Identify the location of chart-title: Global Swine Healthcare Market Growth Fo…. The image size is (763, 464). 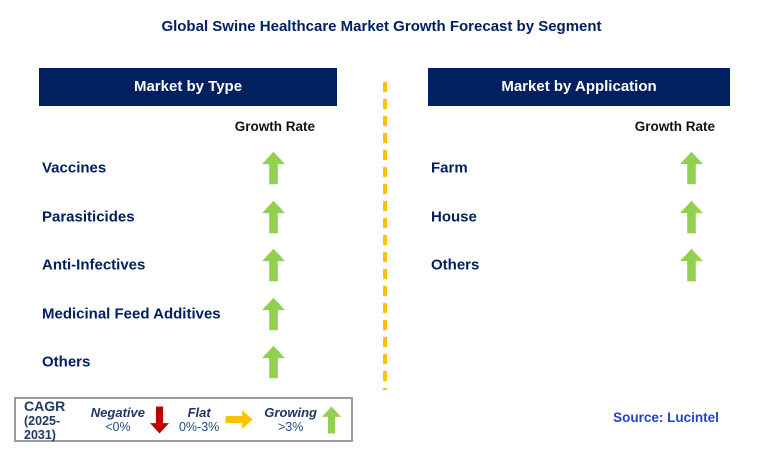
(381, 26).